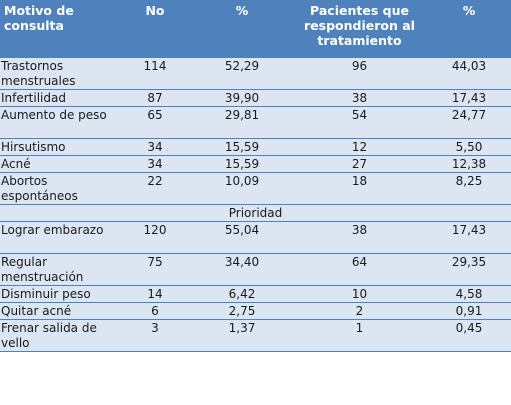  I want to click on cell-pacientes: 27, so click(359, 164).